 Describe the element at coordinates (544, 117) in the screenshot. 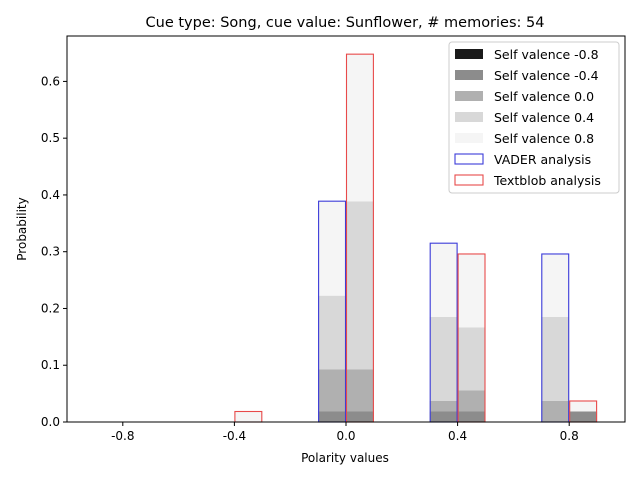

I see `legend-label: Self valence 0.4` at that location.